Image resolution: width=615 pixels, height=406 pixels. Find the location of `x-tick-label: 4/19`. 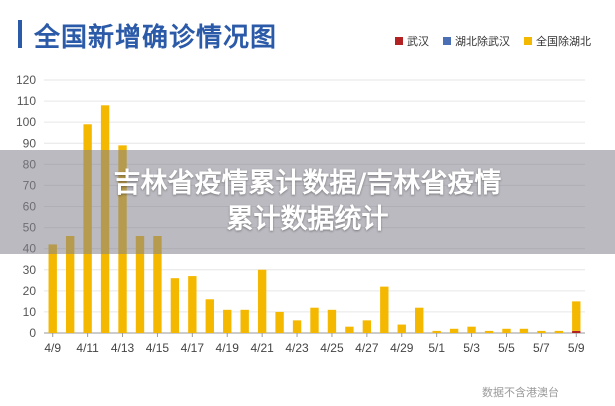

x-tick-label: 4/19 is located at coordinates (228, 348).